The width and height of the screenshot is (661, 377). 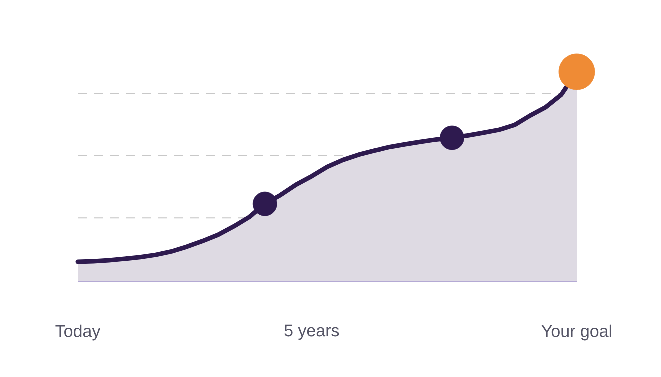 I want to click on x-tick-label: 5 years, so click(x=312, y=332).